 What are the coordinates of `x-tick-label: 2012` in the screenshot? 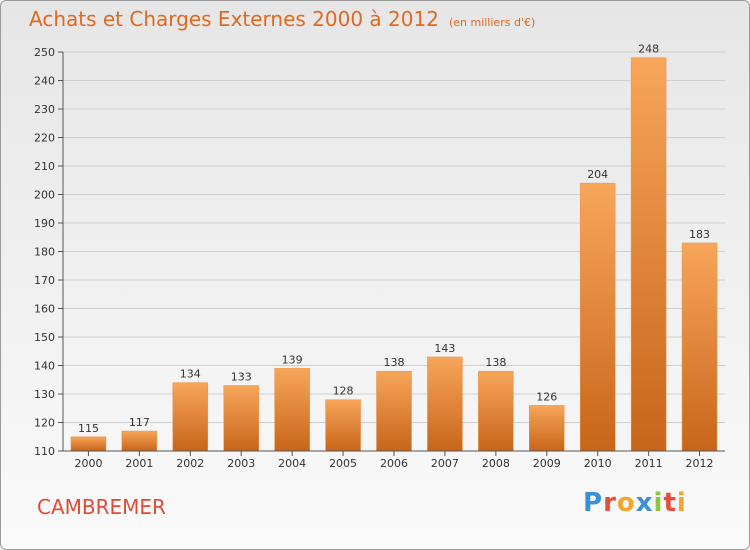 It's located at (700, 463).